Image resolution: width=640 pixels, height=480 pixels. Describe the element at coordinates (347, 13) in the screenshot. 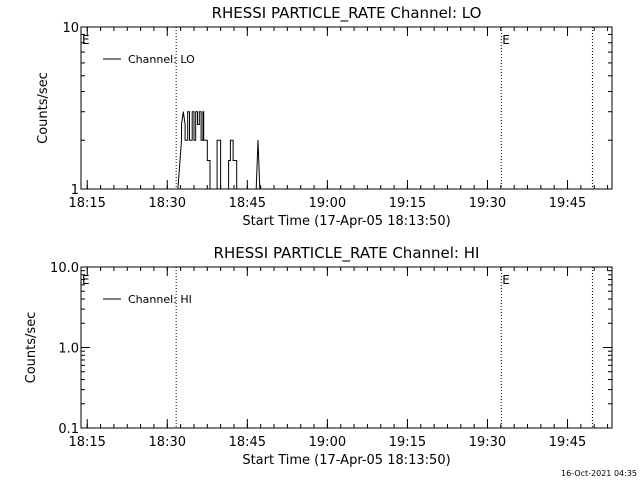

I see `chart-title: RHESSI PARTICLE_RATE Channel: LO` at that location.